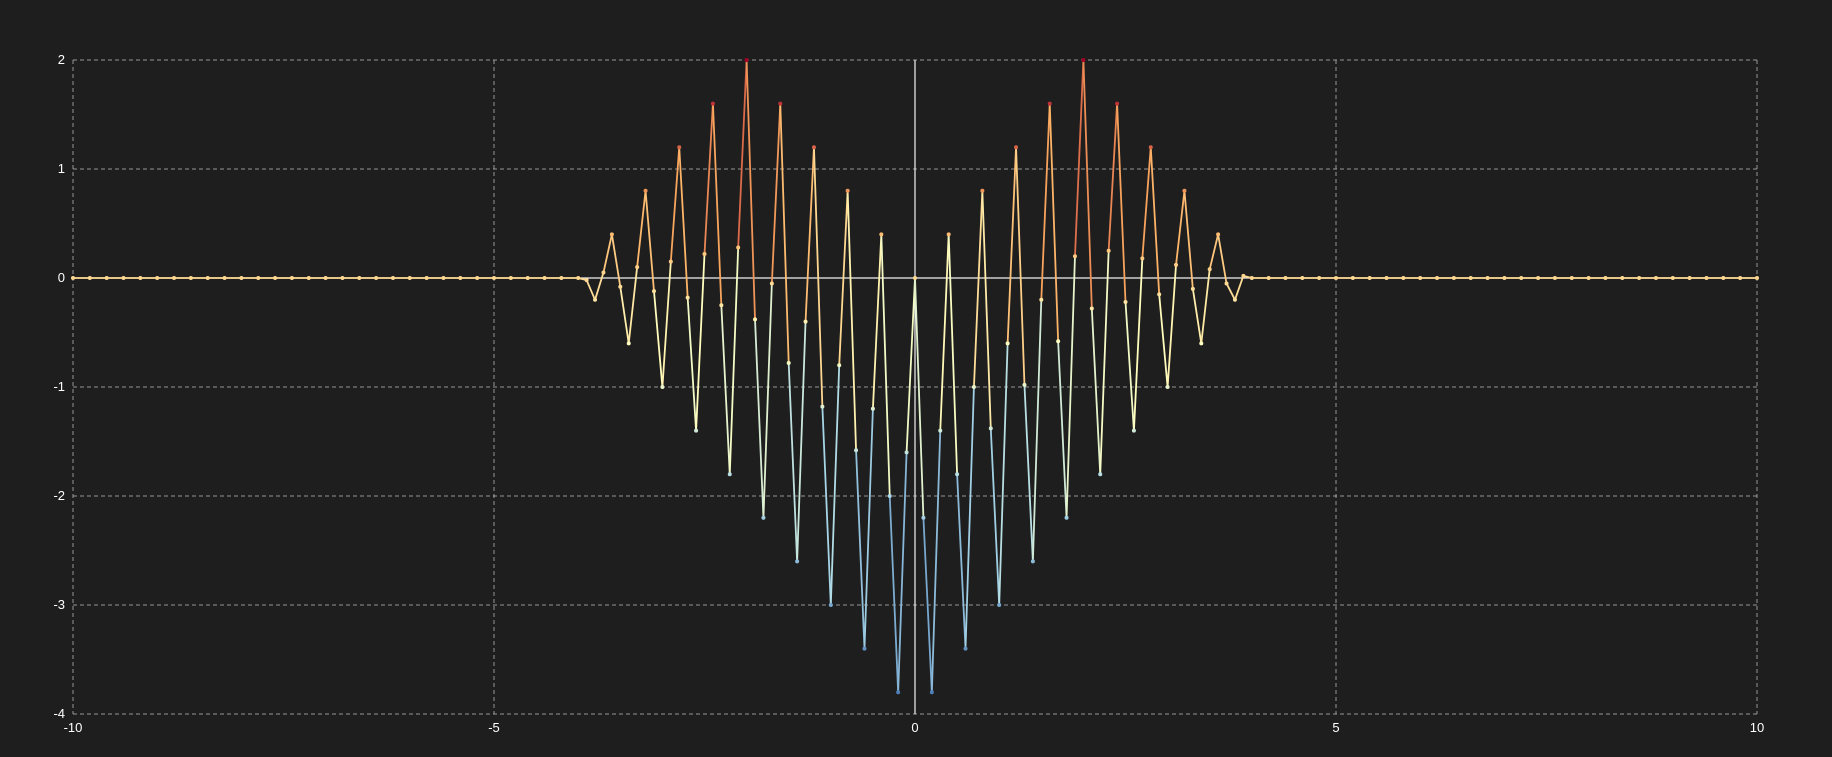 The image size is (1832, 757). What do you see at coordinates (59, 386) in the screenshot?
I see `y-tick-label: -1` at bounding box center [59, 386].